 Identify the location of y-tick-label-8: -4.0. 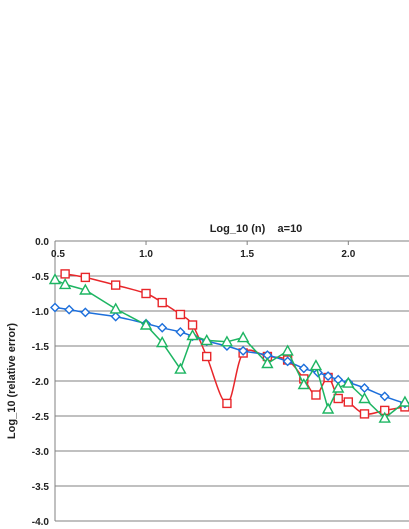
(41, 522).